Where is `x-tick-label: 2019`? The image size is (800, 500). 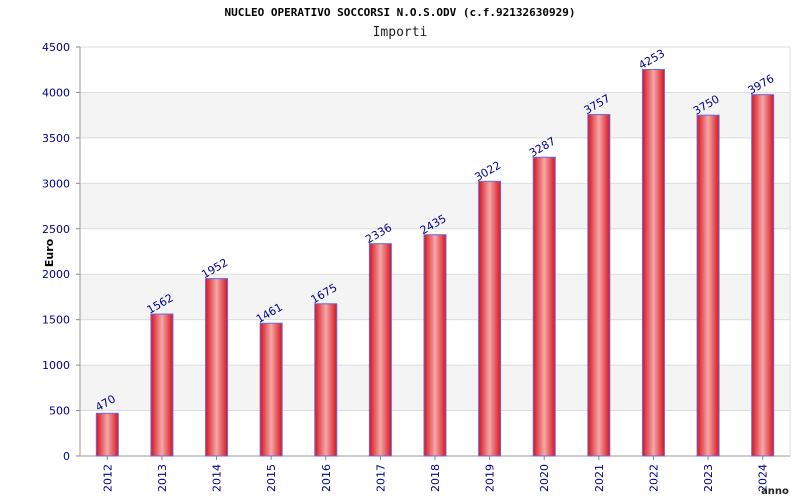
x-tick-label: 2019 is located at coordinates (490, 478).